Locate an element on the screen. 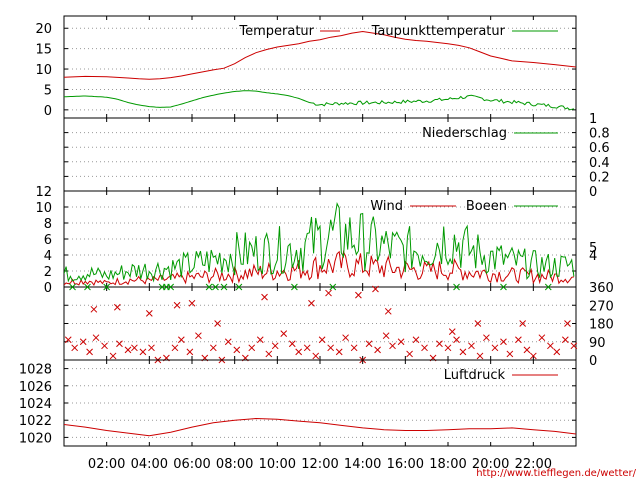  series-line-taupunkttemperatur is located at coordinates (319, 100).